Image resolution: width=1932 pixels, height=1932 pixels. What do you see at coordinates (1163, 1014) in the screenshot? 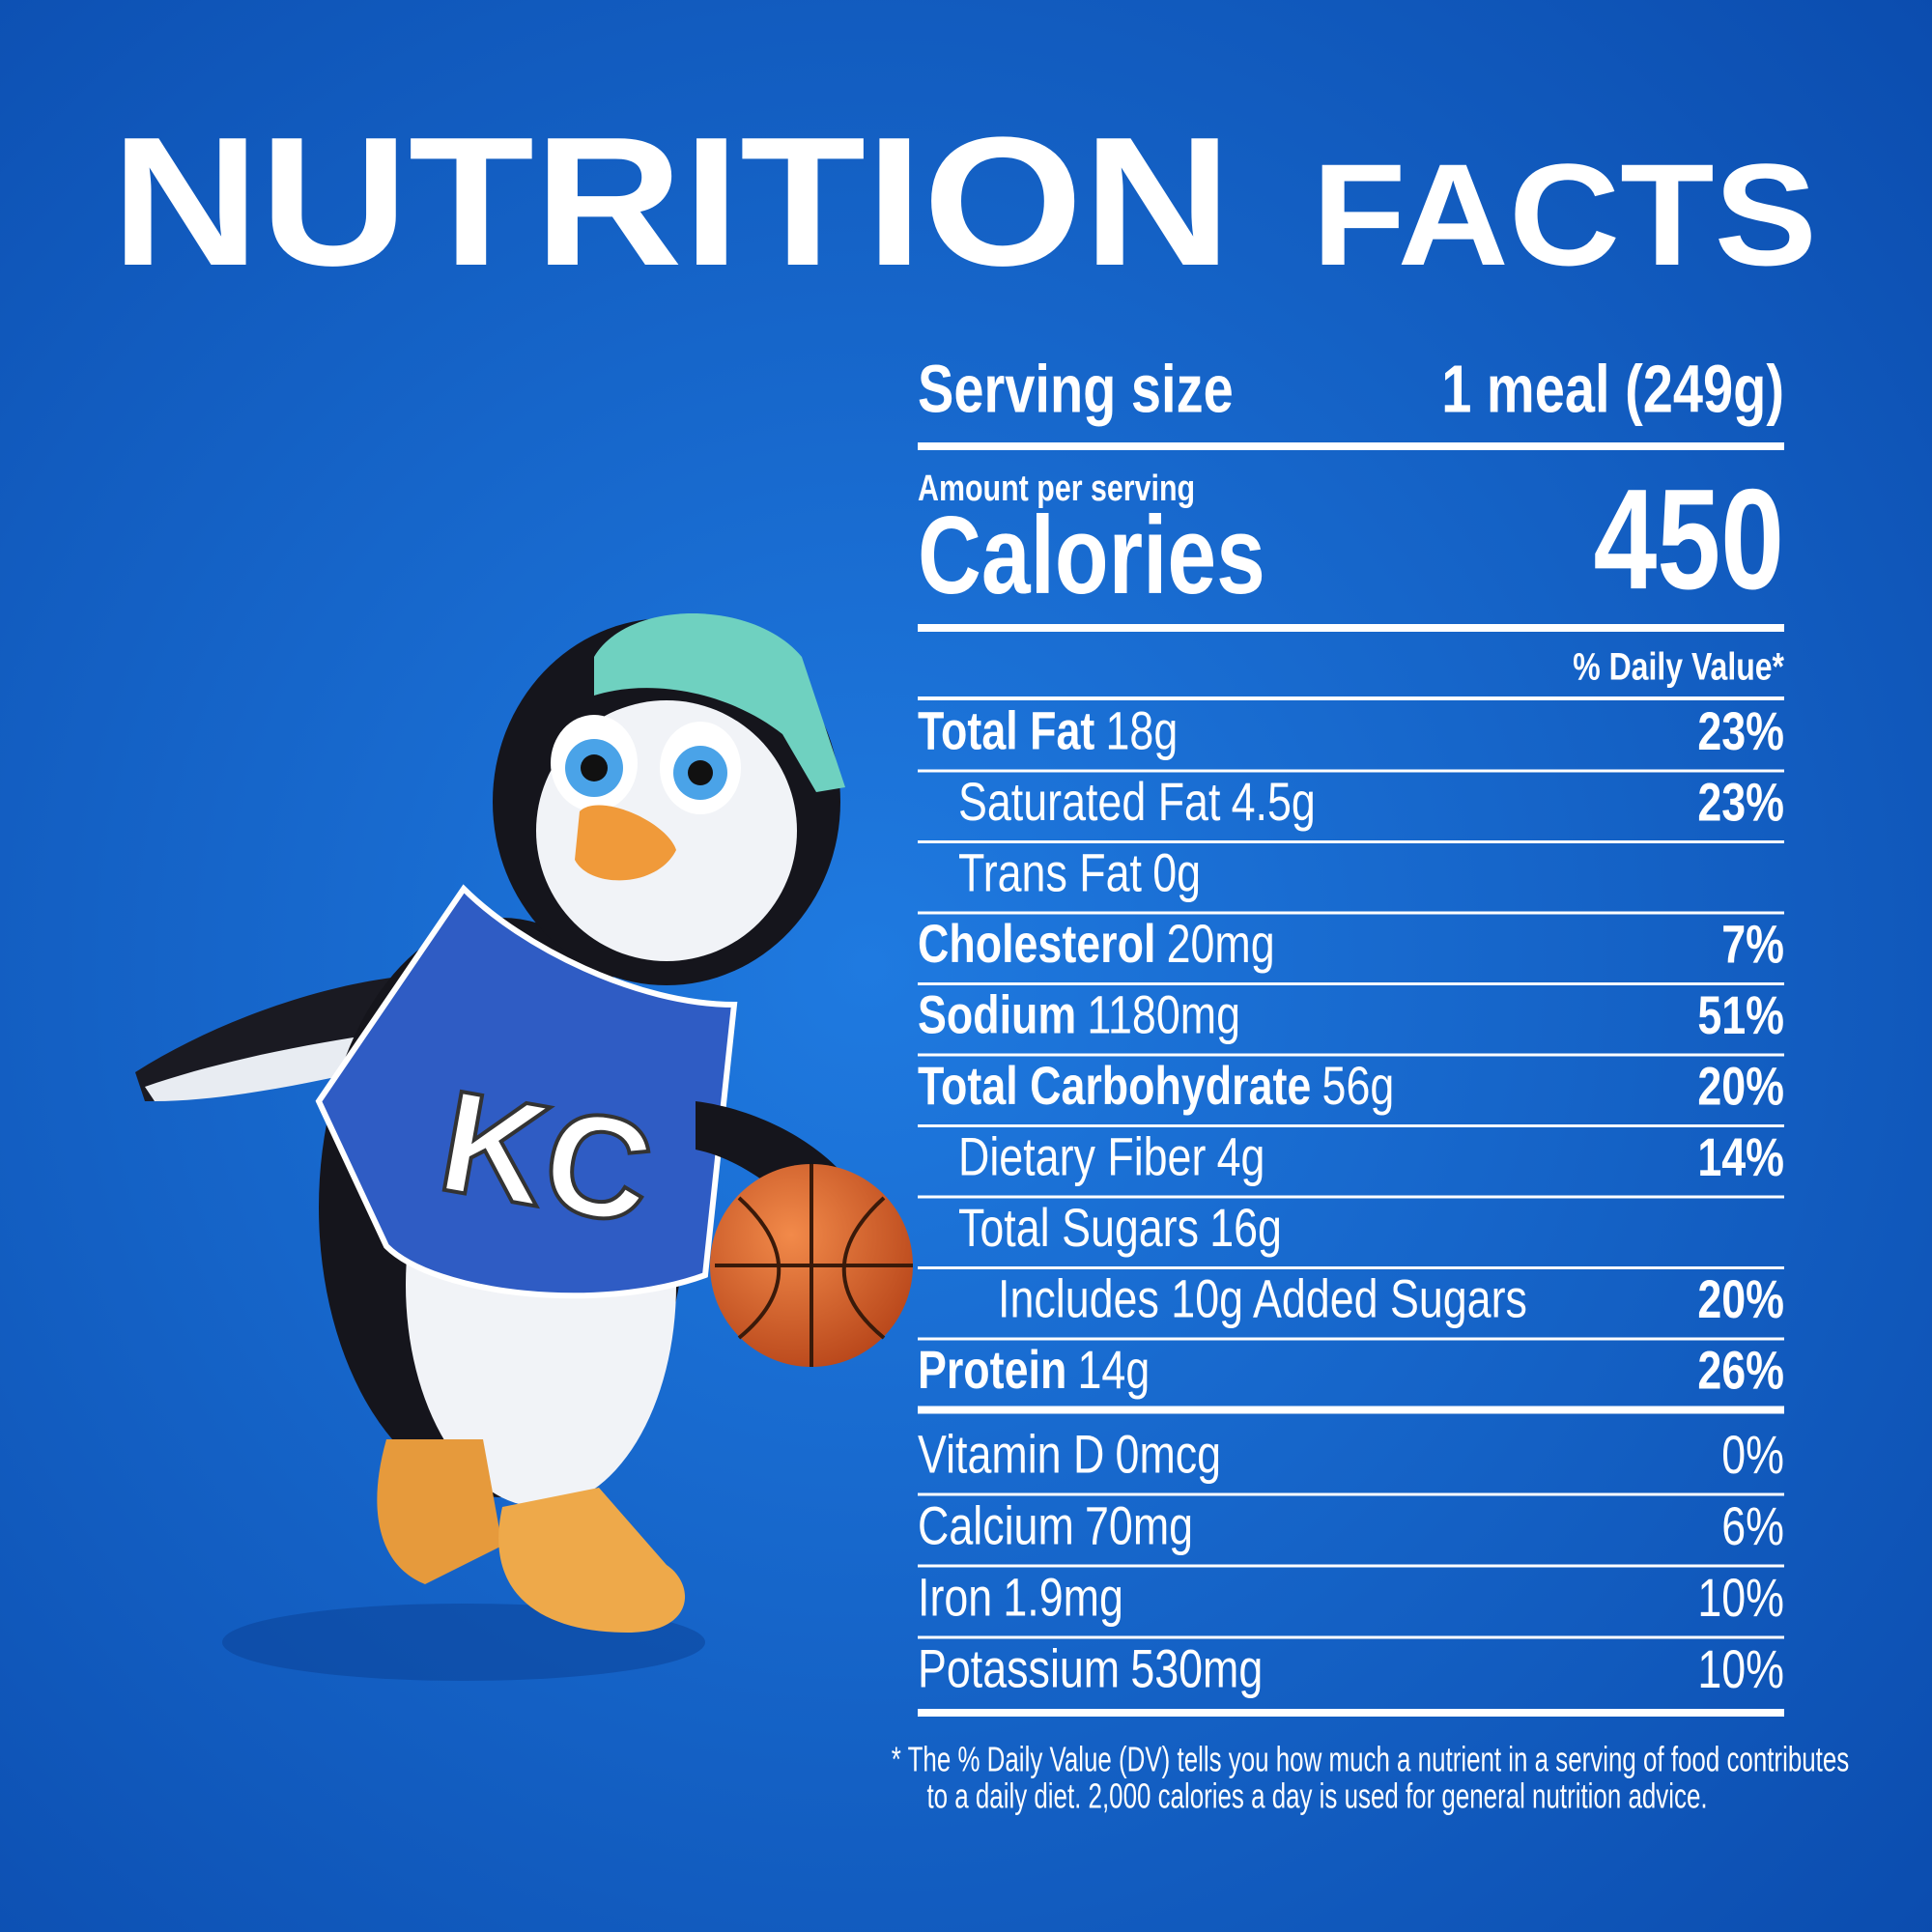
I see `nutrient-amount: 1180mg` at bounding box center [1163, 1014].